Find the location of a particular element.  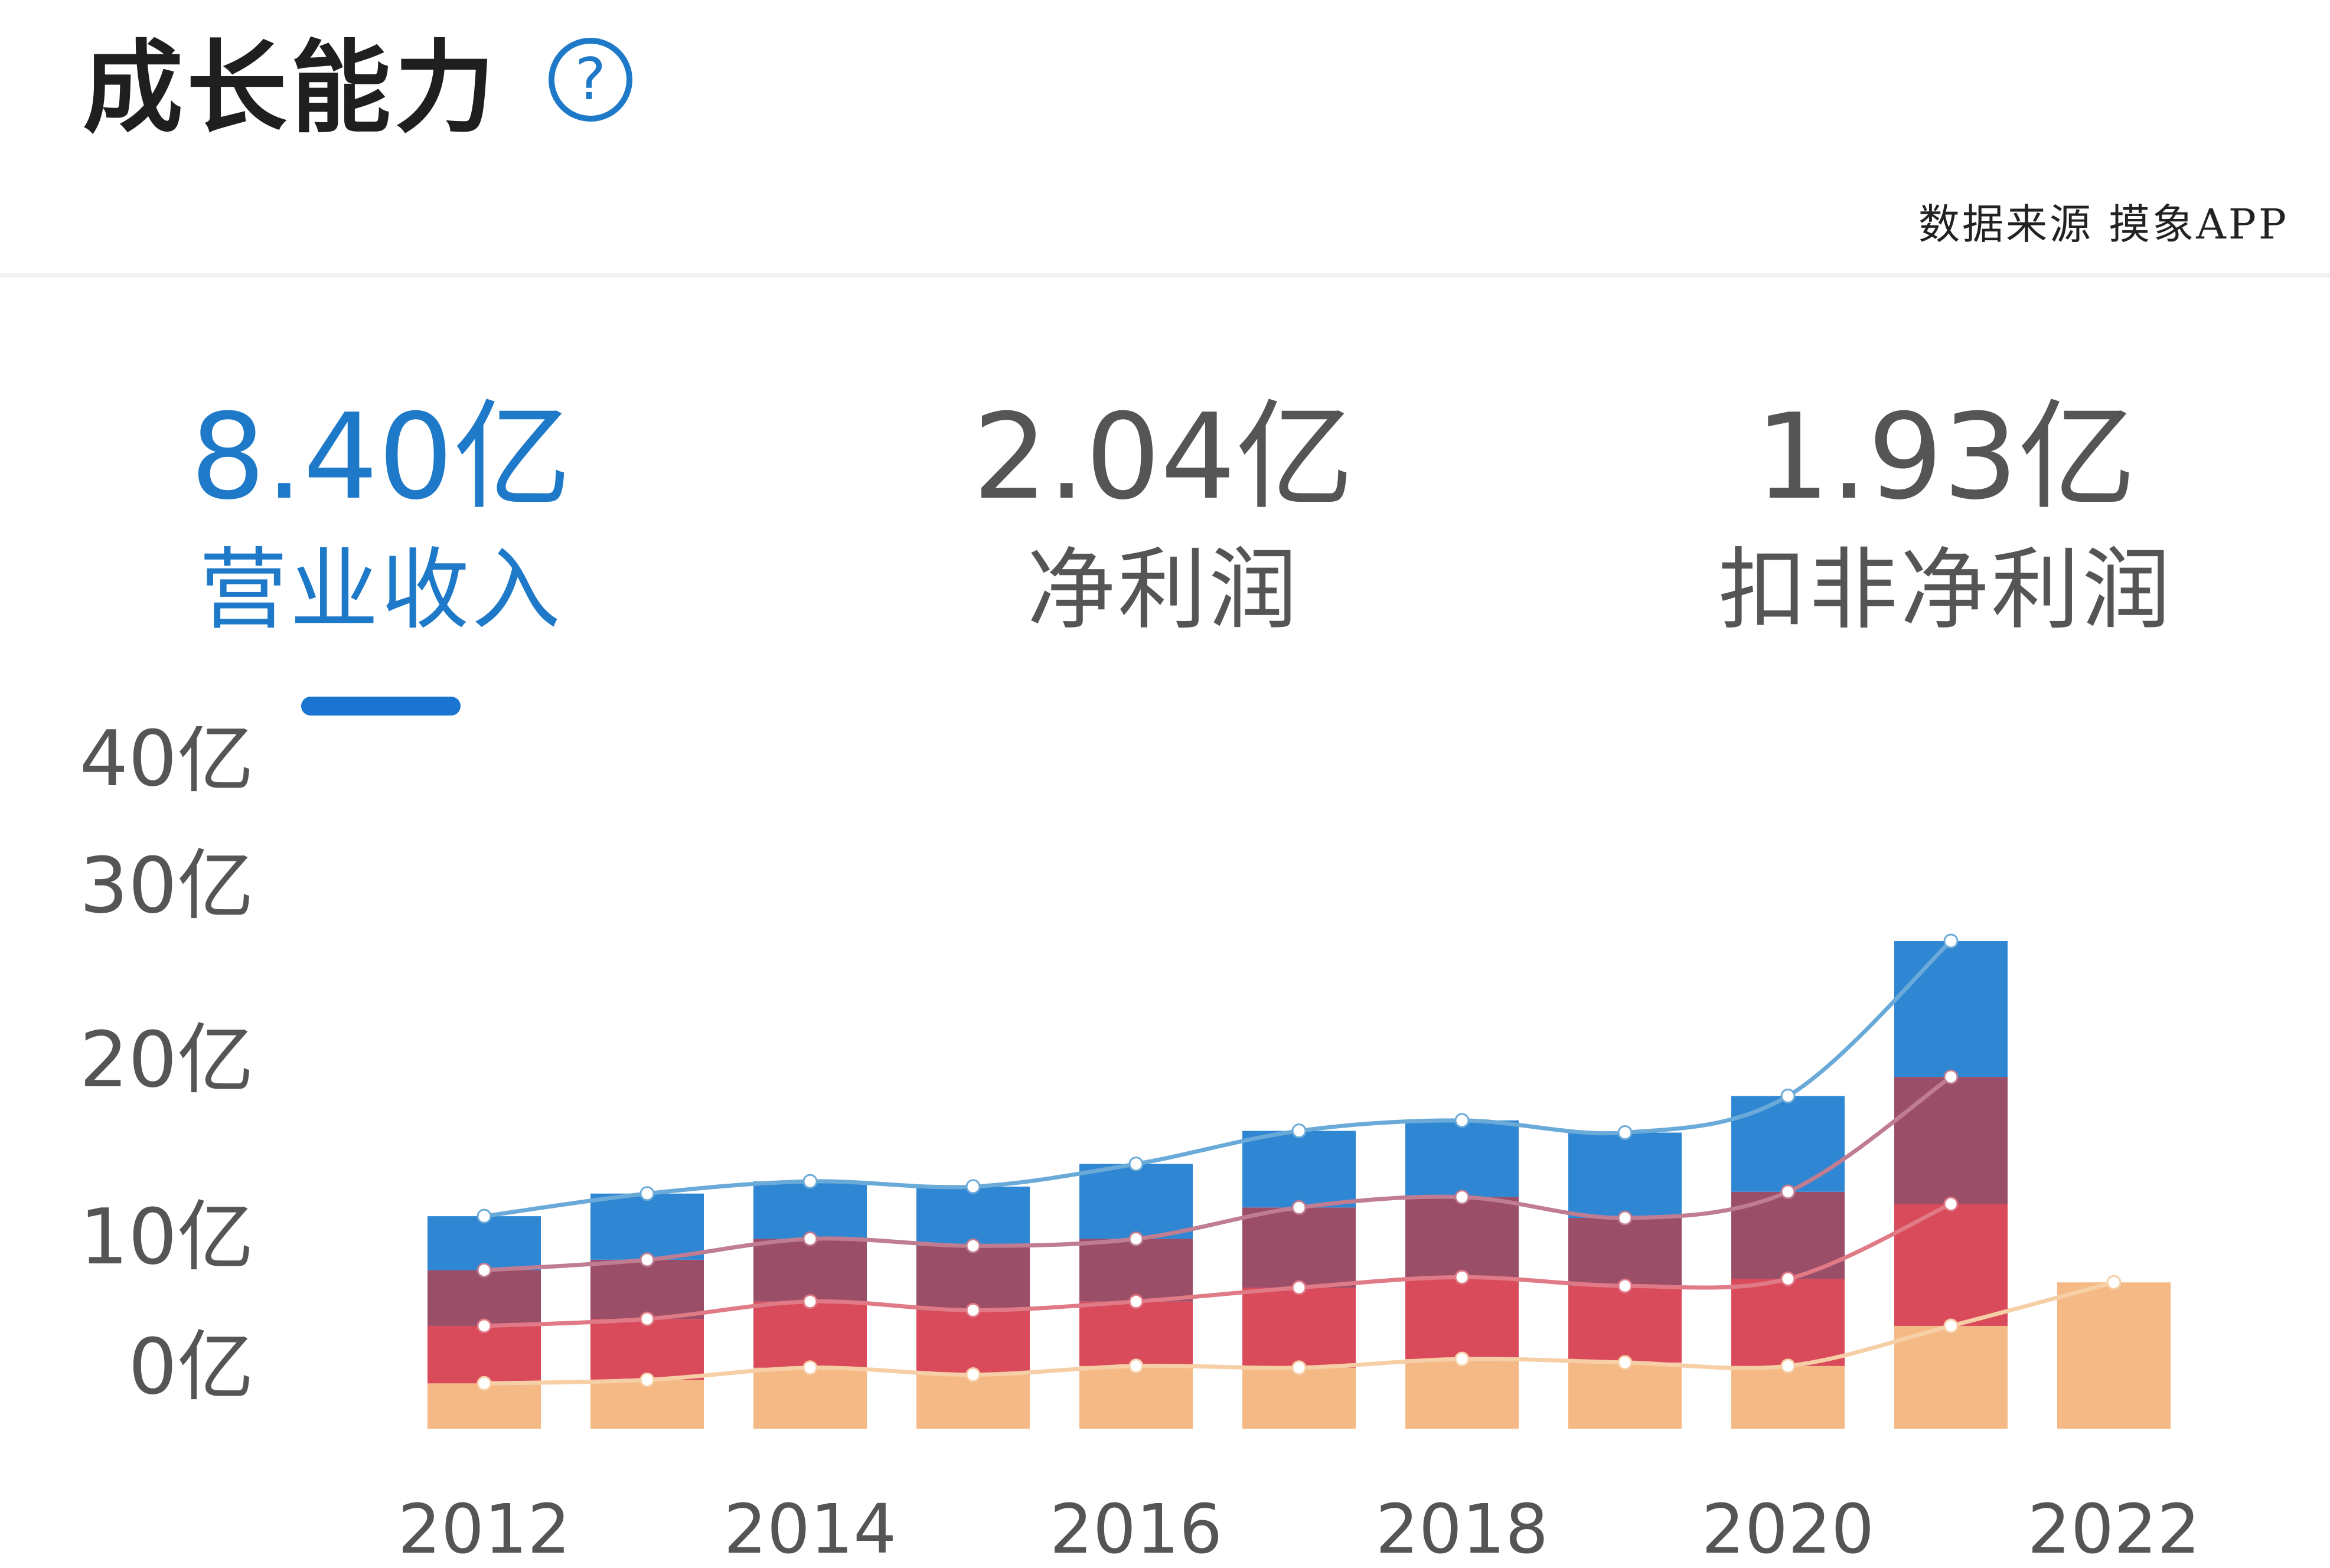

trend-line-purple is located at coordinates (1217, 1174).